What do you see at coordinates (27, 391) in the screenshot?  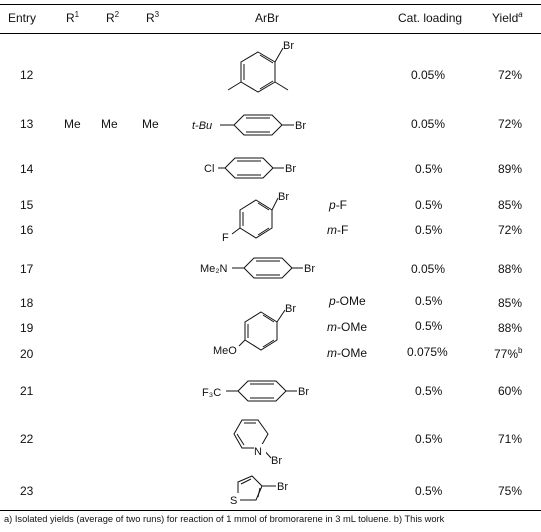 I see `entry-21: 21` at bounding box center [27, 391].